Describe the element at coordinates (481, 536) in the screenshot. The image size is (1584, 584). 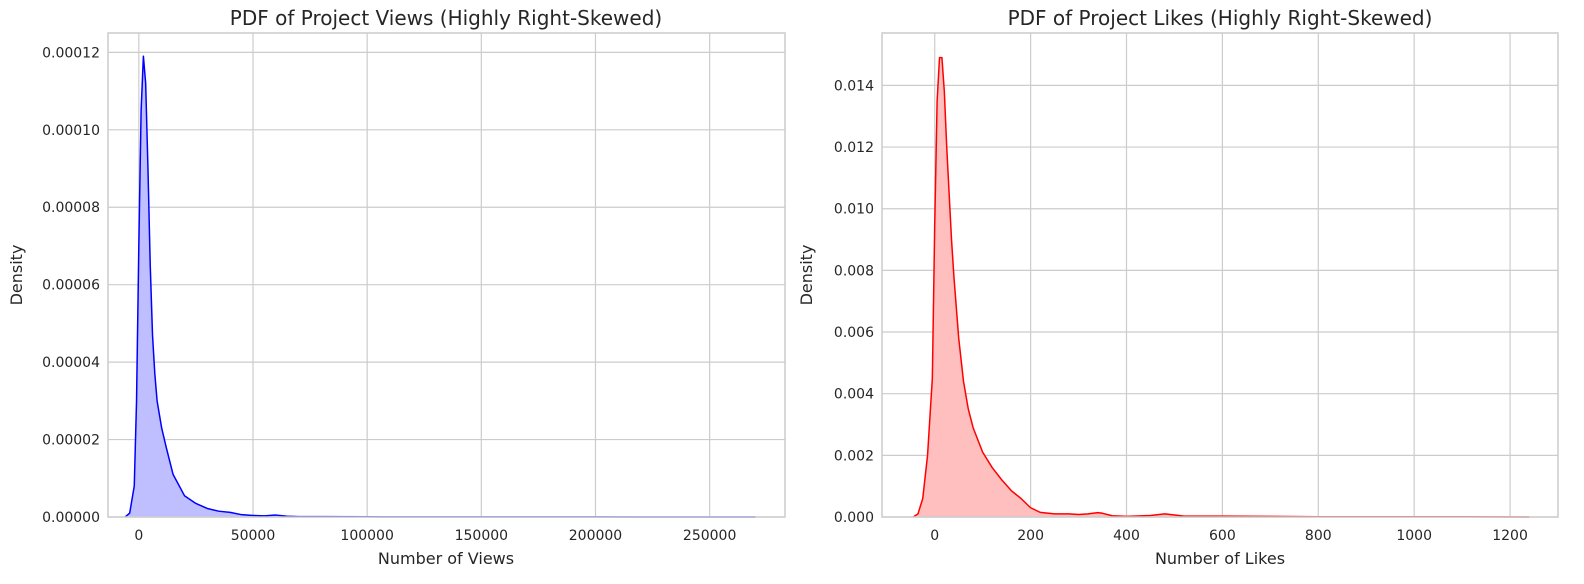
I see `chart-1-x-tick-label-3: 150000` at that location.